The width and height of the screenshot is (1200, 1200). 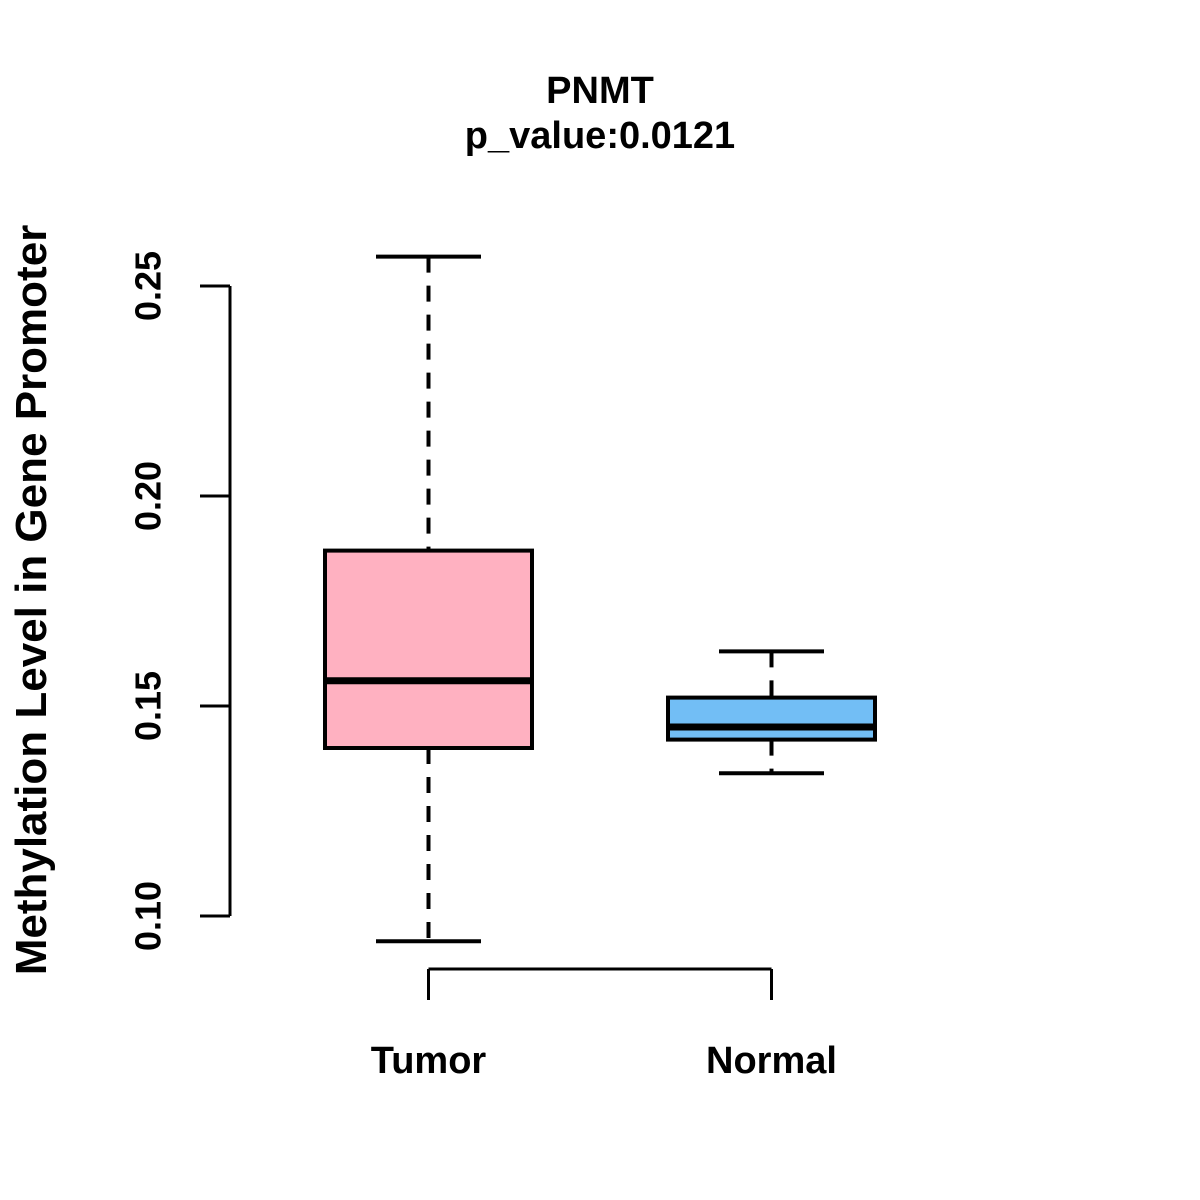 What do you see at coordinates (148, 916) in the screenshot?
I see `y-axis-tick-label: 0.10` at bounding box center [148, 916].